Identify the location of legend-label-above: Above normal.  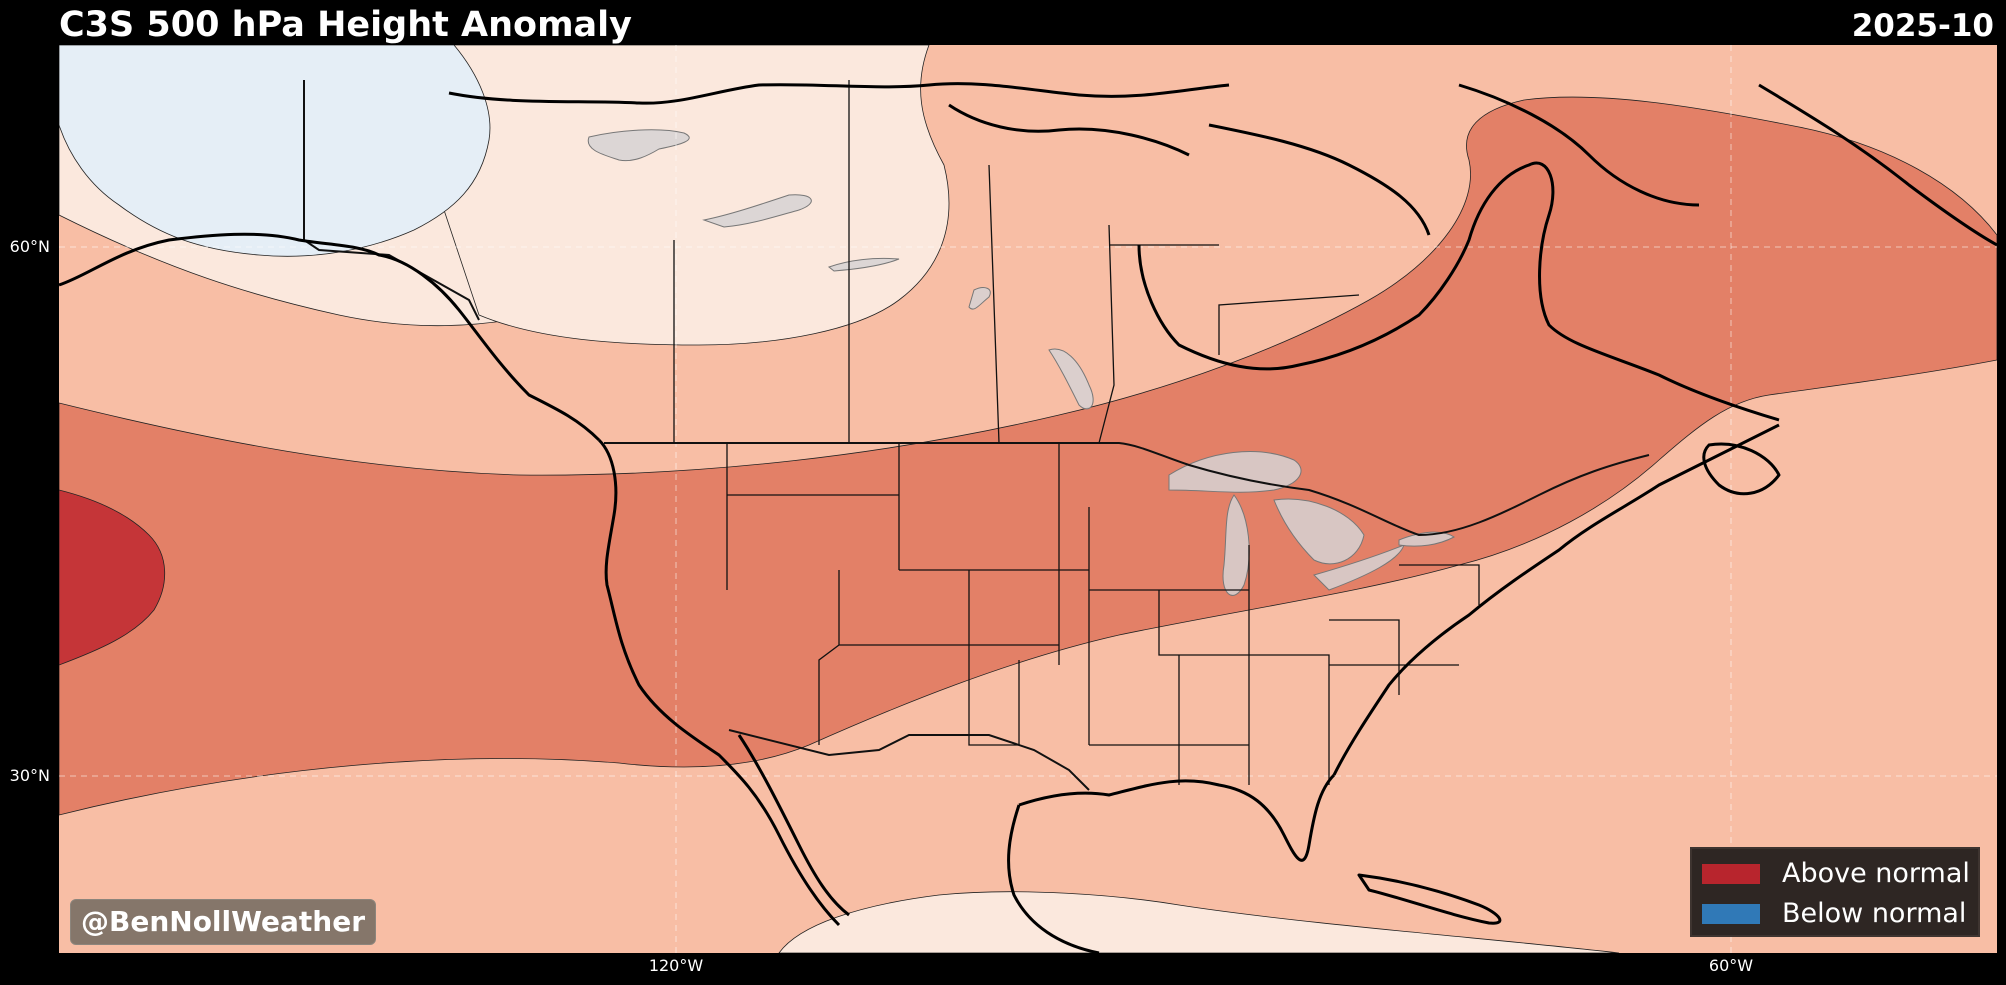
(1876, 873).